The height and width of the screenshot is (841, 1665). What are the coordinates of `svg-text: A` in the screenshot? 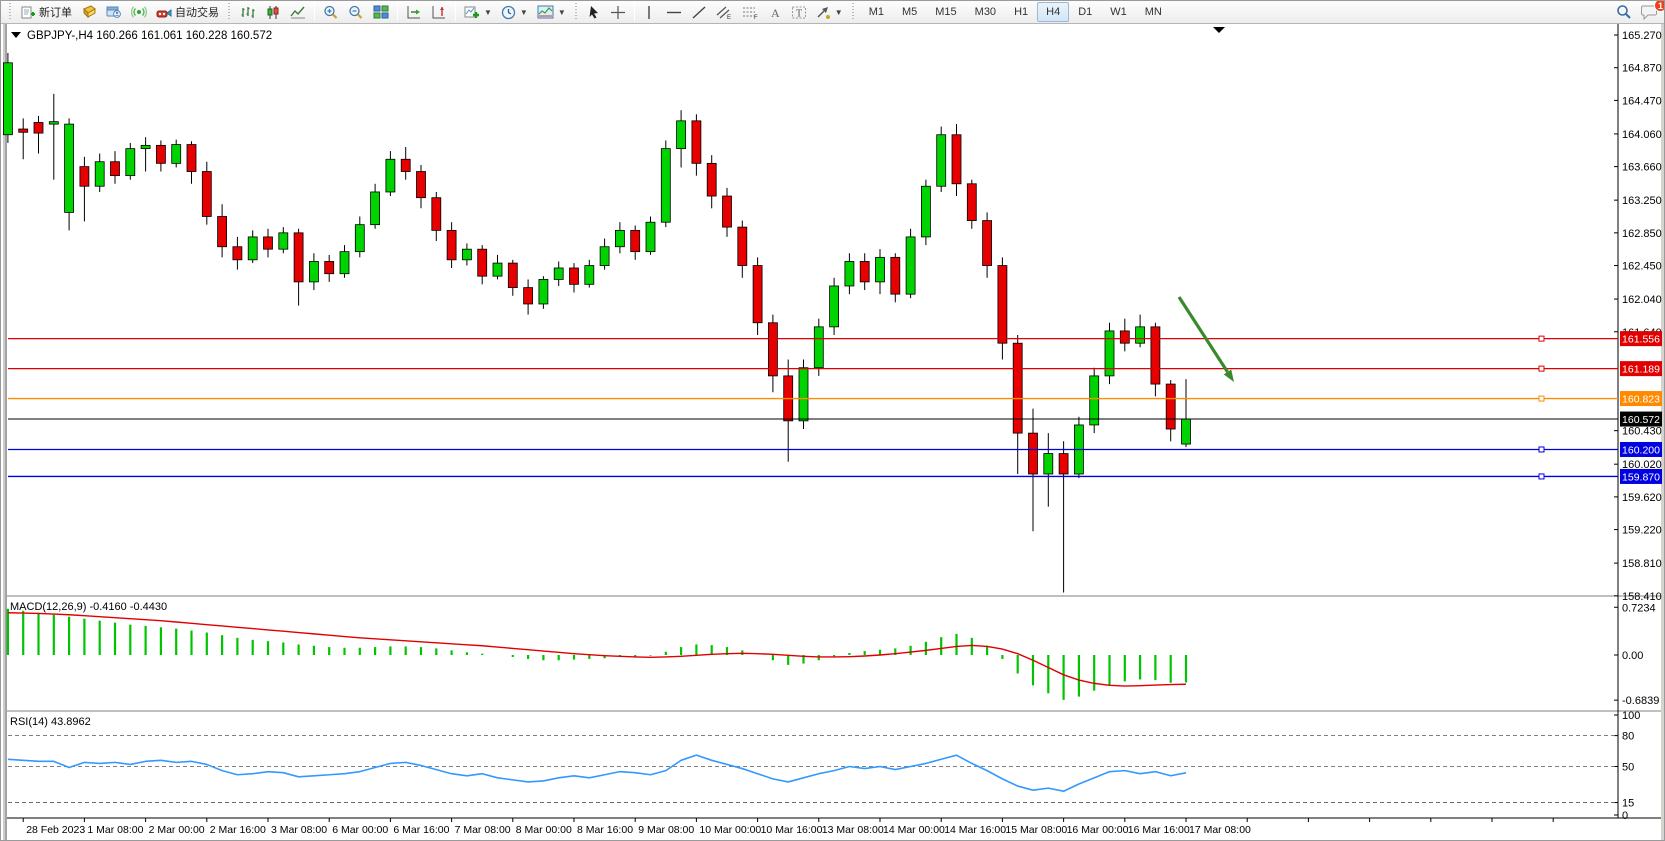 It's located at (775, 13).